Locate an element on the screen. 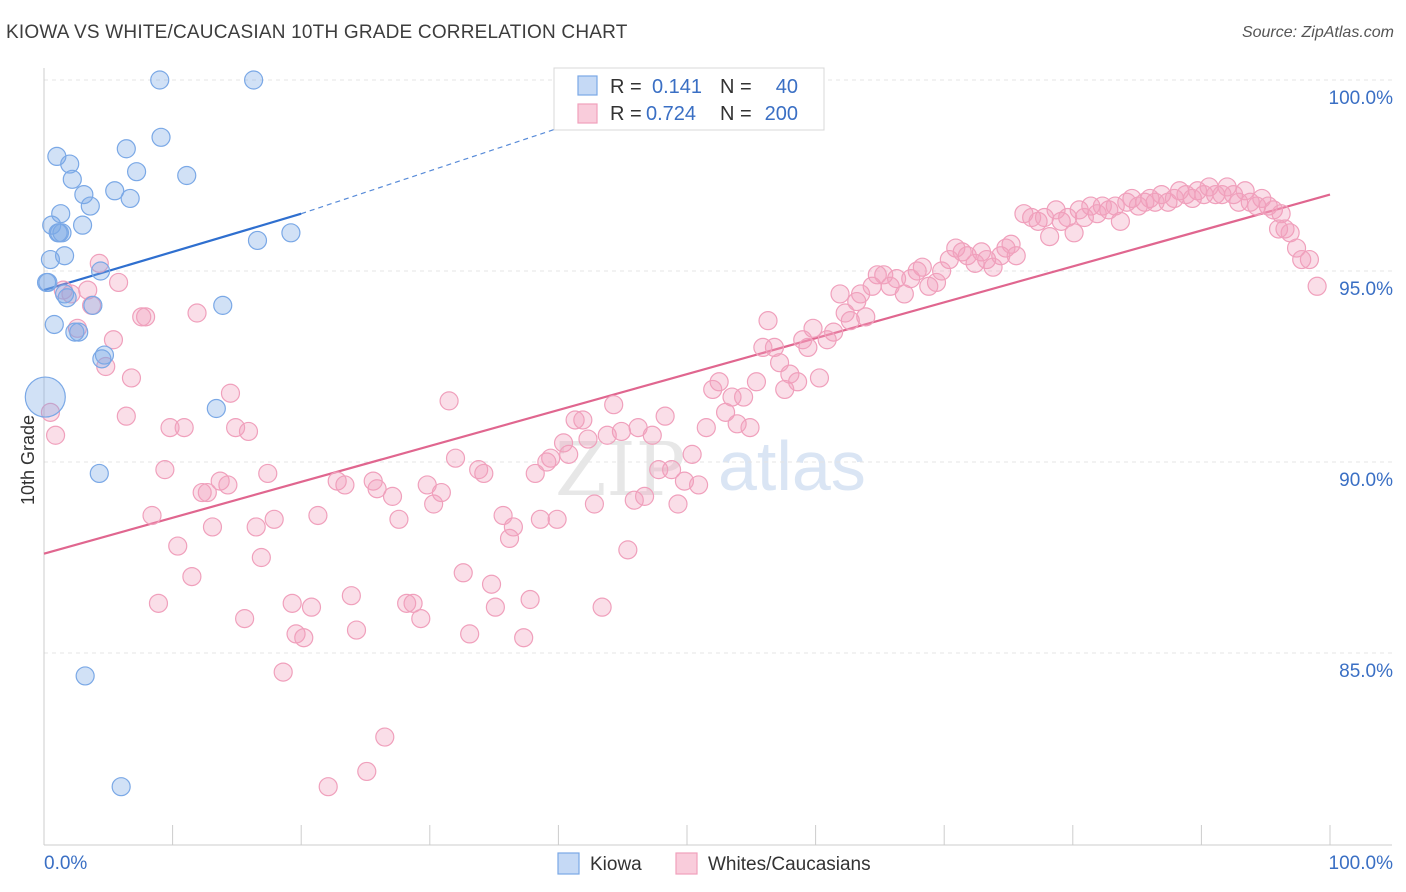  series-legend: Kiowa Whites/Caucasians is located at coordinates (714, 863).